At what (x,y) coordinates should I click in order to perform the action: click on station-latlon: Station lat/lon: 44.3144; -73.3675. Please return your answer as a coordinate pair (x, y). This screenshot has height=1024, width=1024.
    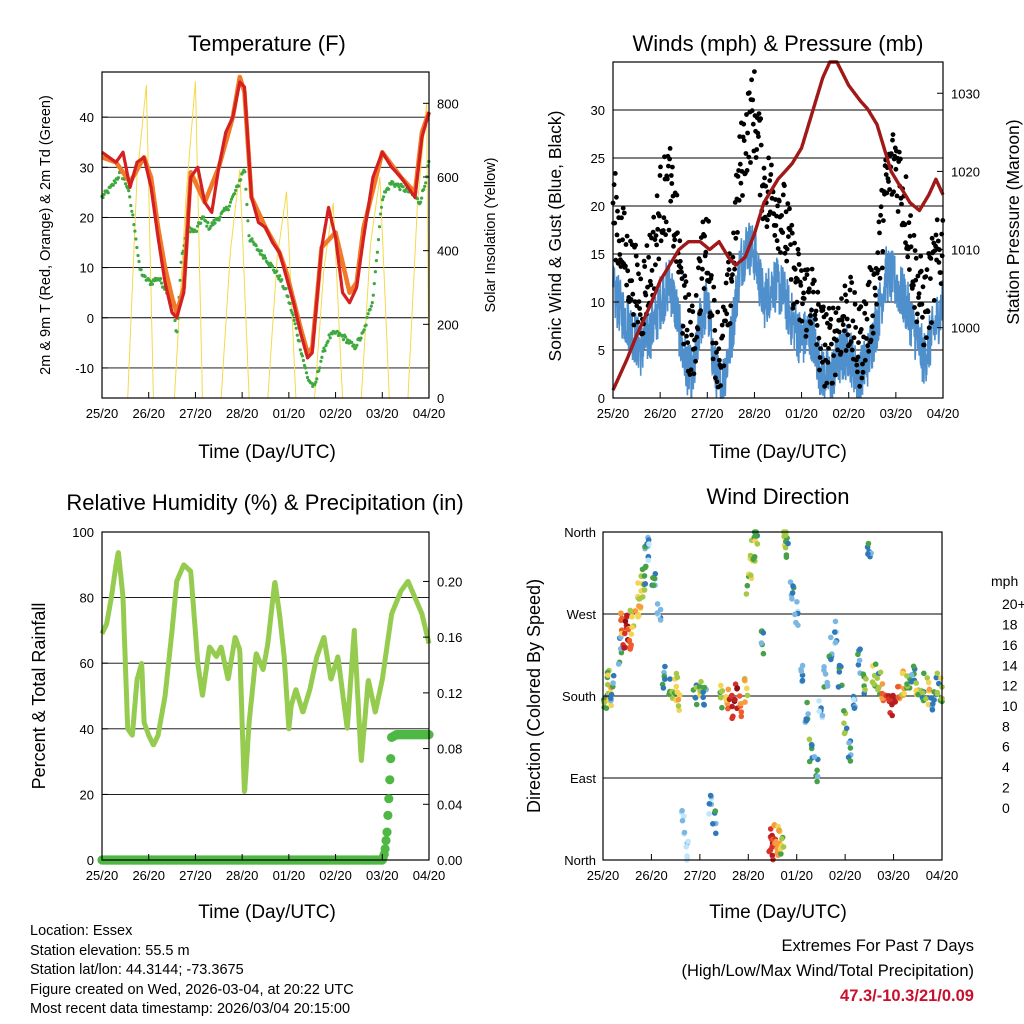
    Looking at the image, I should click on (137, 970).